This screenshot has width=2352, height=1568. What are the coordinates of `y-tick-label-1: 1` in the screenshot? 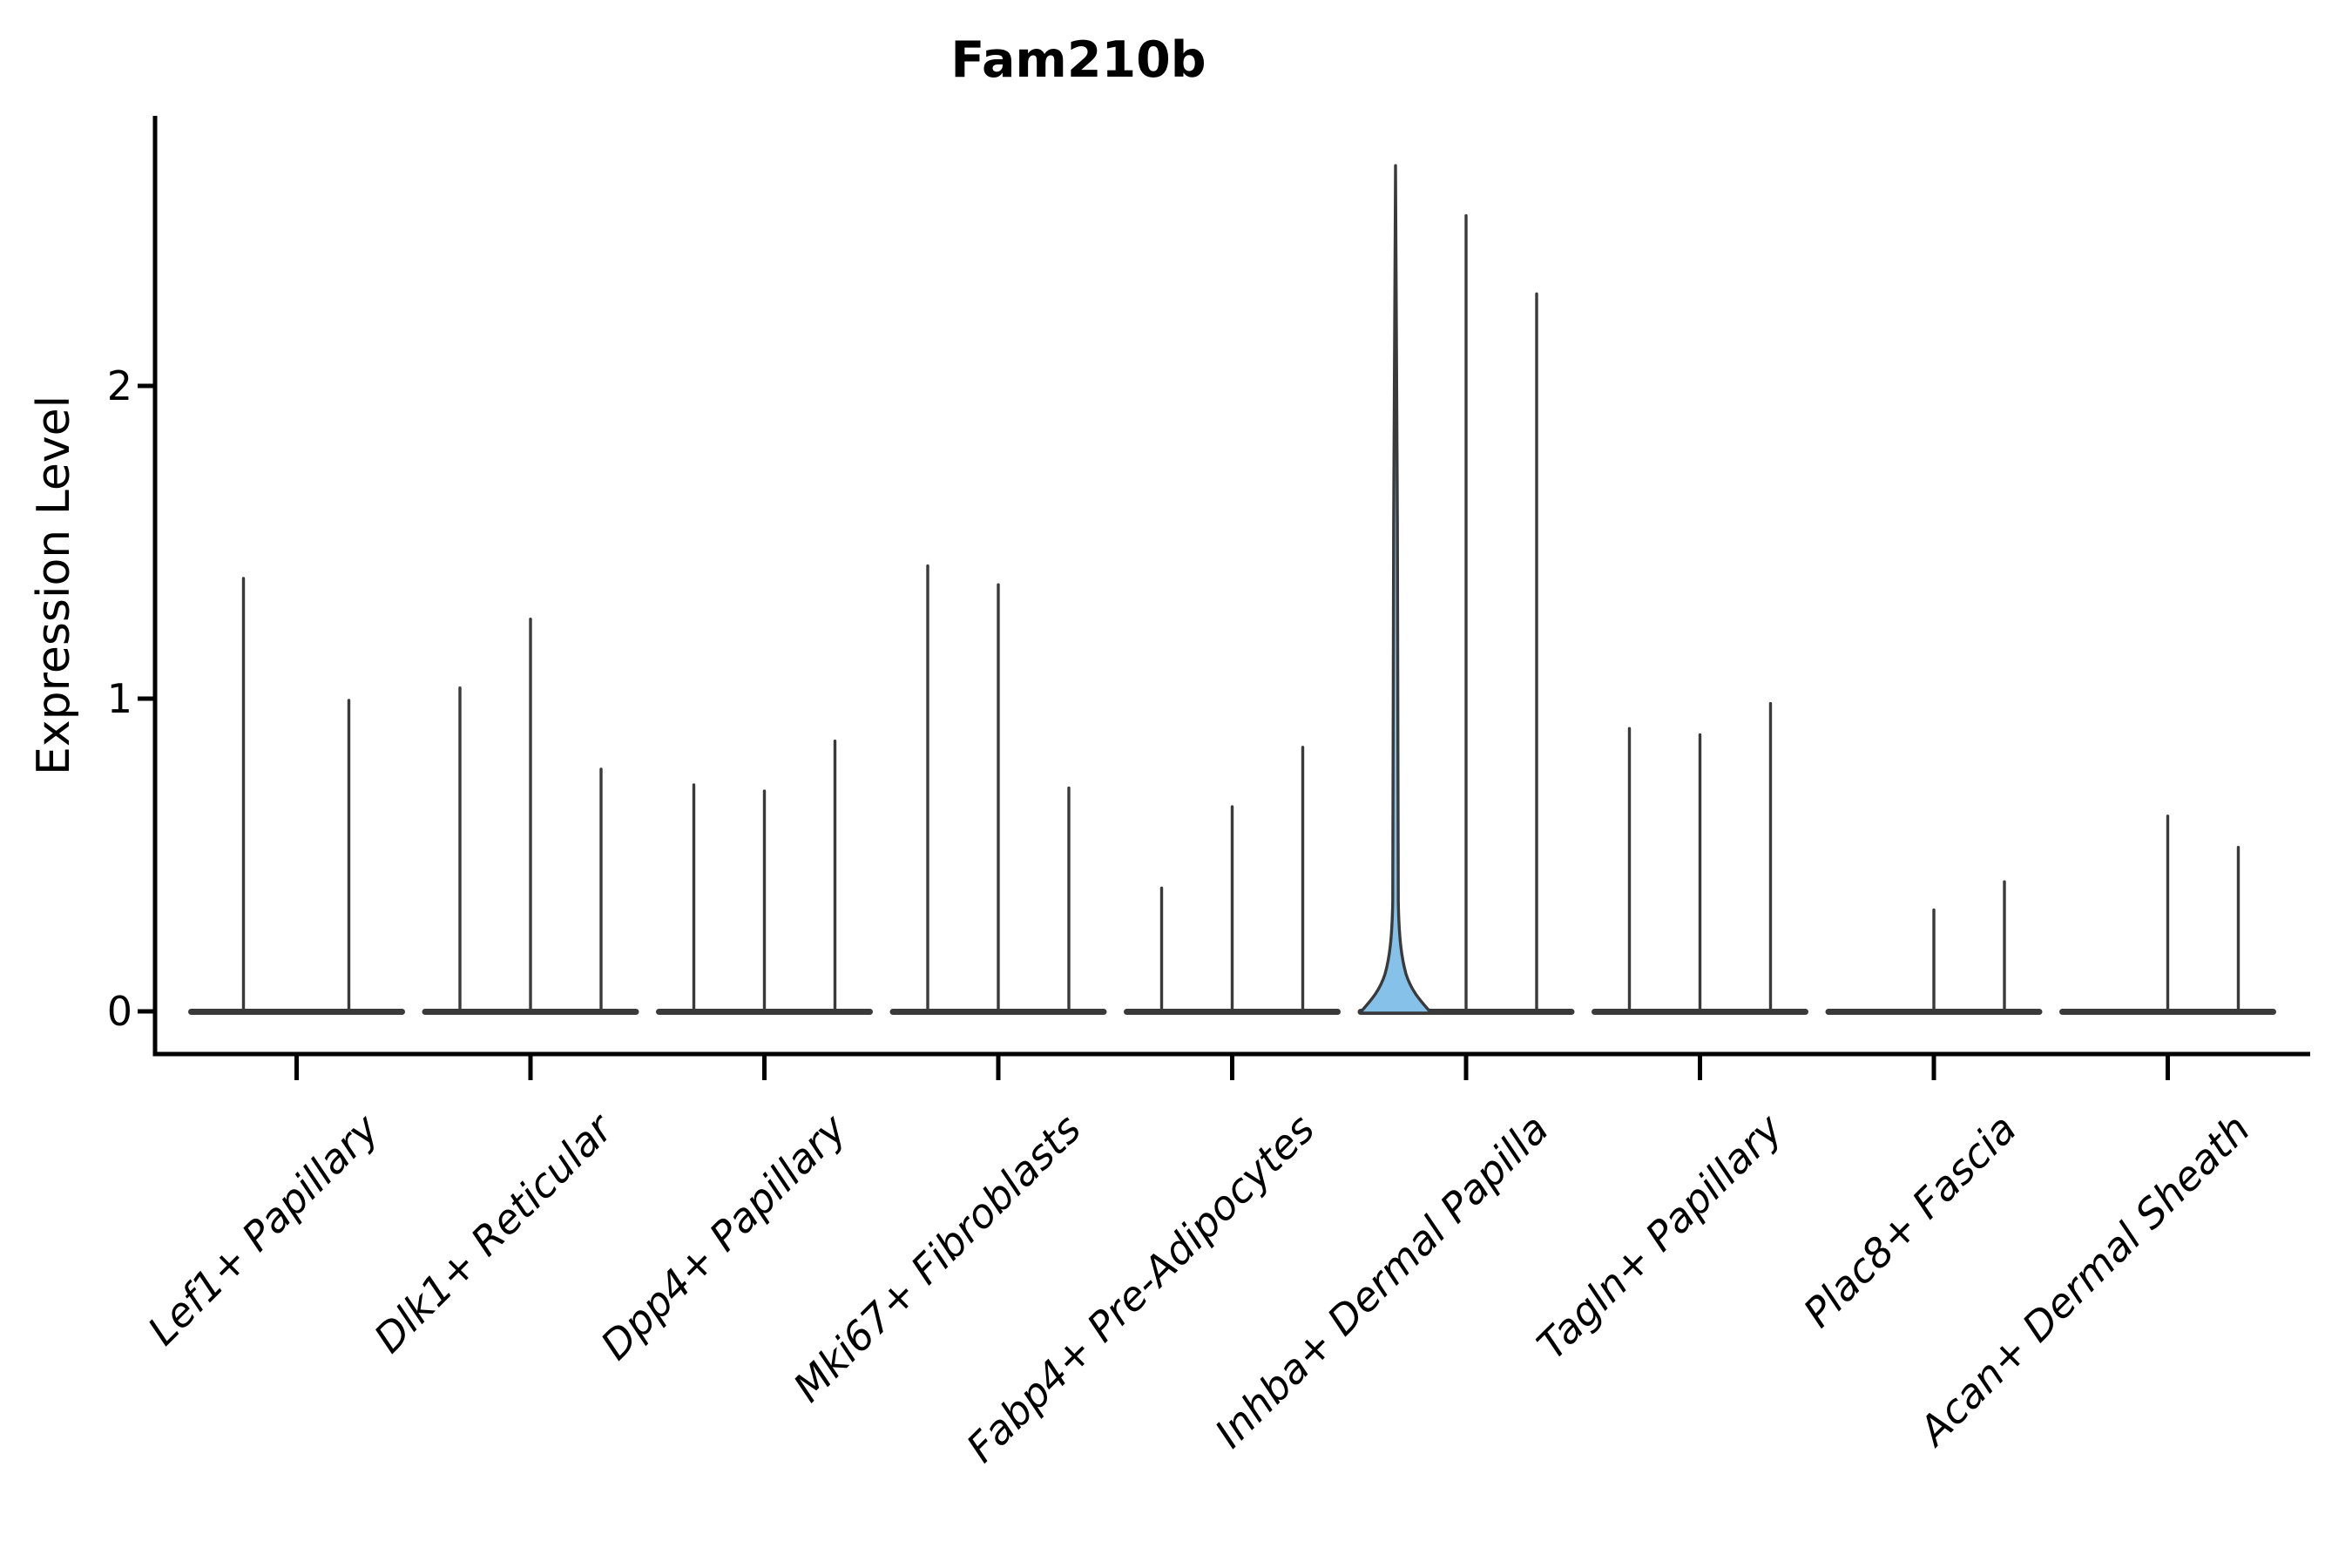 It's located at (119, 698).